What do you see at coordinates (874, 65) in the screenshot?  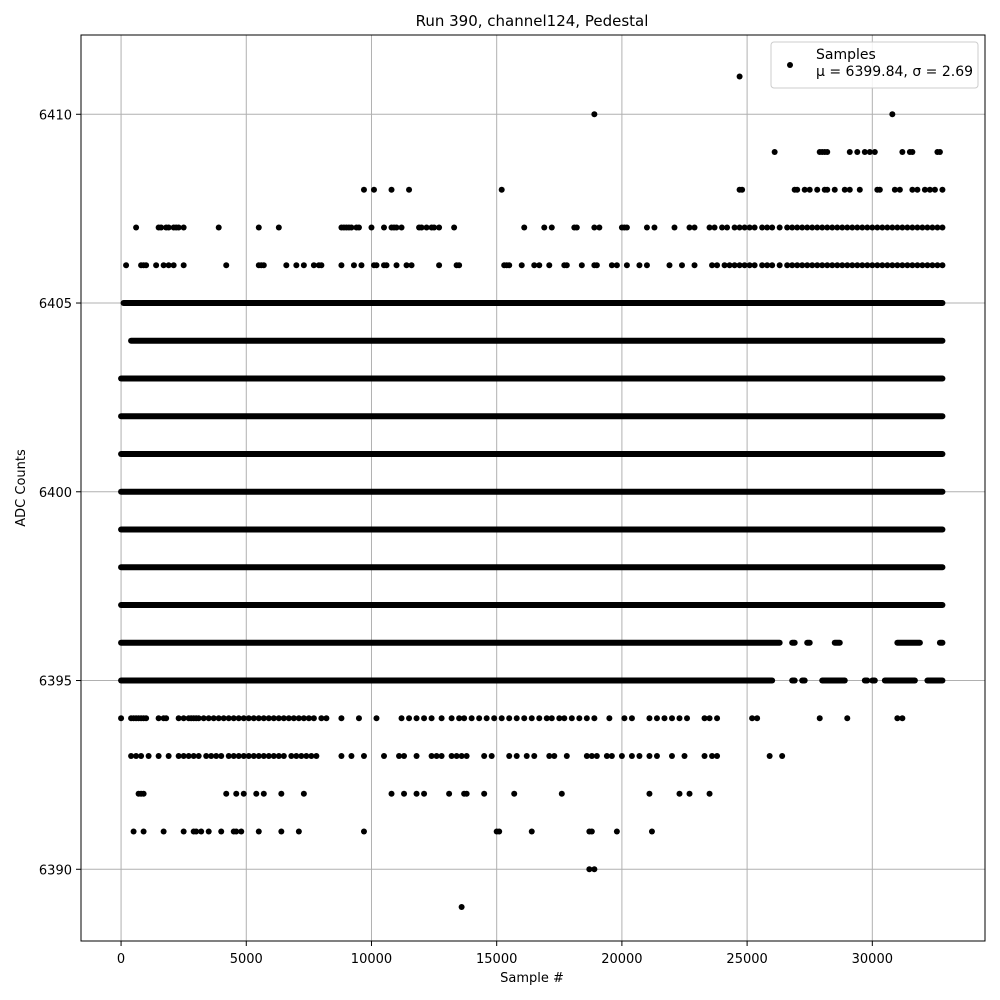 I see `legend: Samples μ = 6399.84, σ = 2.69` at bounding box center [874, 65].